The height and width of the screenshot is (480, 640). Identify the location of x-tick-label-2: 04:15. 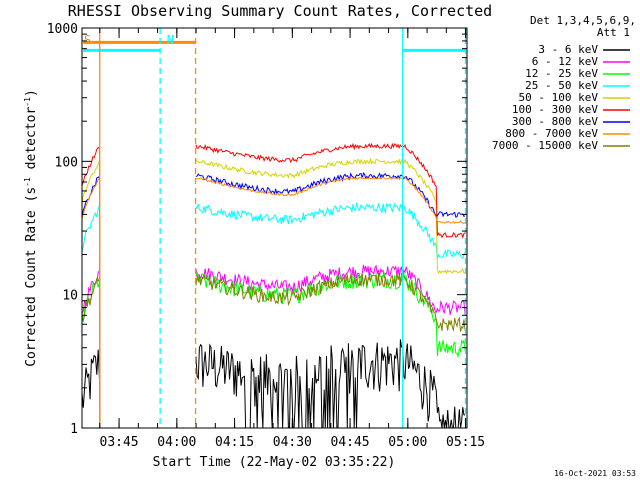
(234, 442).